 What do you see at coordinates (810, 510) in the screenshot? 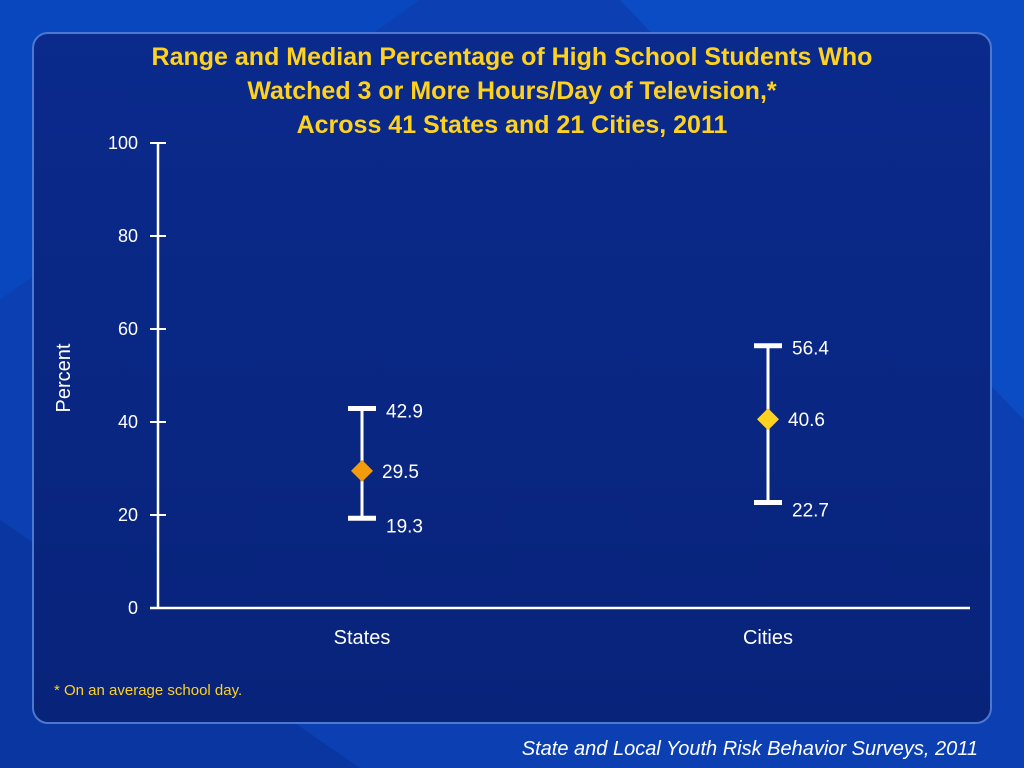
I see `min-value-label: 22.7` at bounding box center [810, 510].